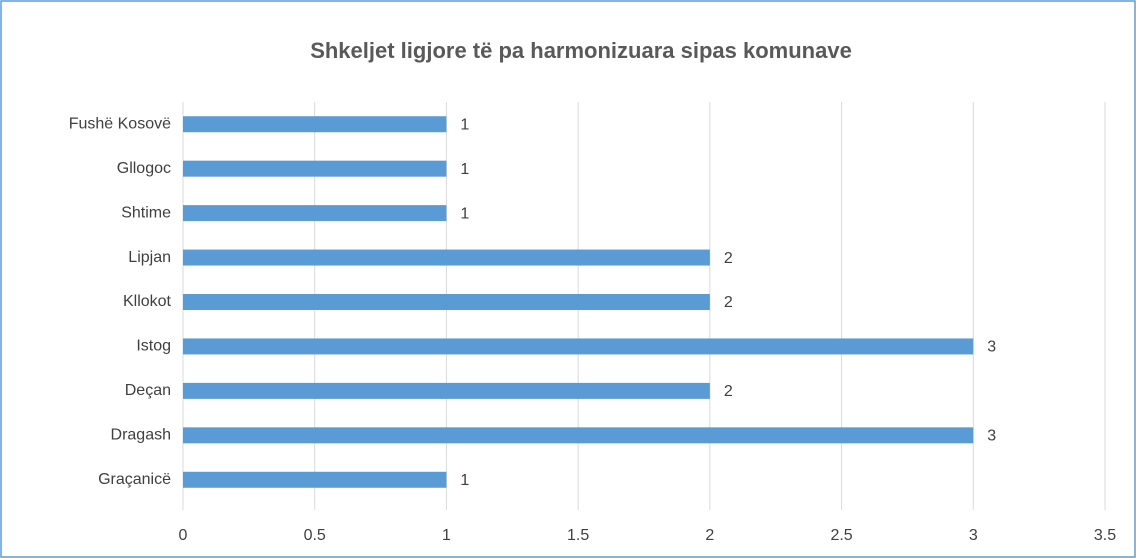 This screenshot has height=558, width=1136. What do you see at coordinates (149, 257) in the screenshot?
I see `y-tick-label: Lipjan` at bounding box center [149, 257].